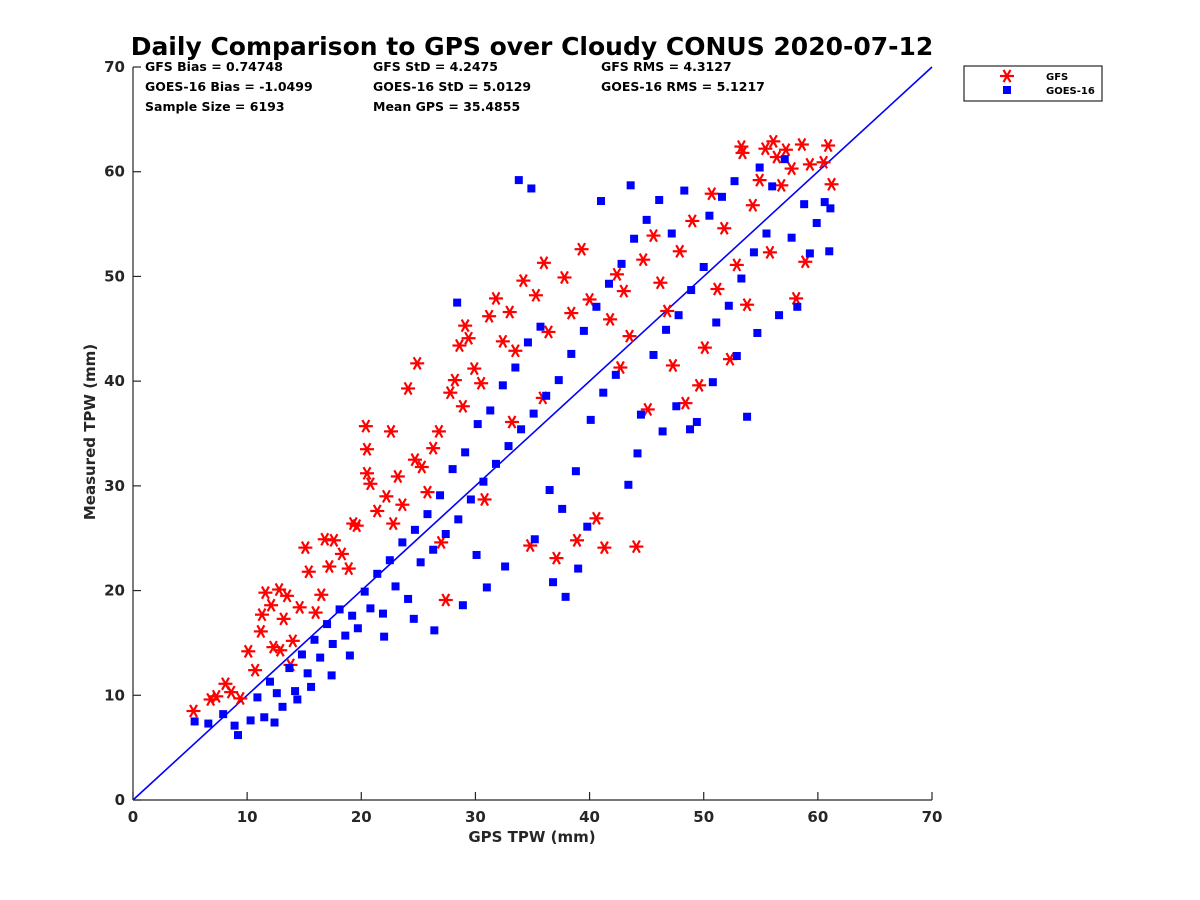 This screenshot has width=1200, height=900. I want to click on legend-goes16-marker, so click(1007, 90).